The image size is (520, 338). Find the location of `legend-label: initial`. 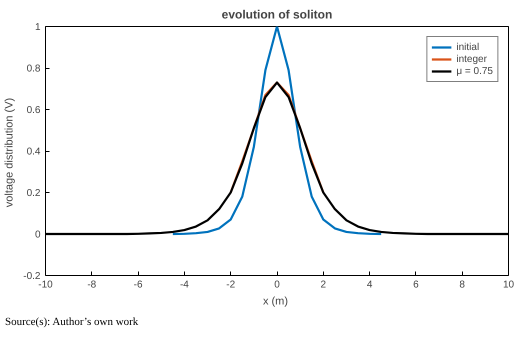

legend-label: initial is located at coordinates (468, 47).